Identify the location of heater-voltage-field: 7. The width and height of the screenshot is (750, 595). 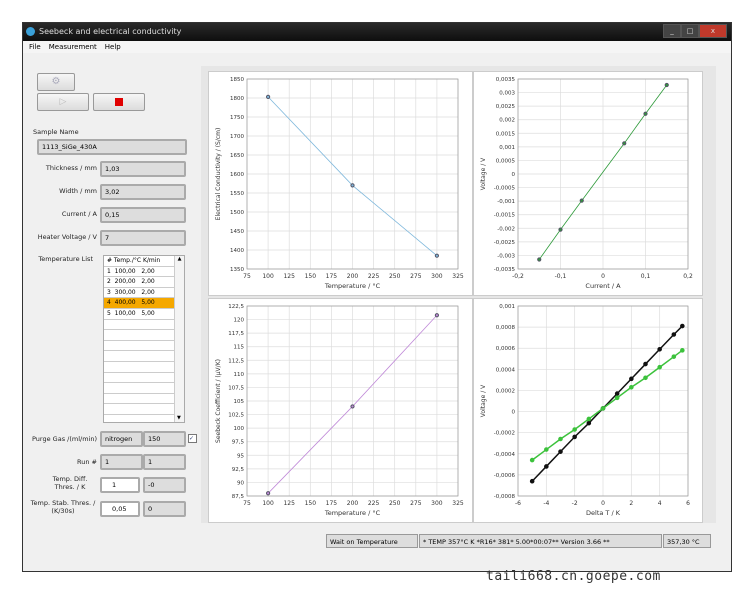
(143, 238).